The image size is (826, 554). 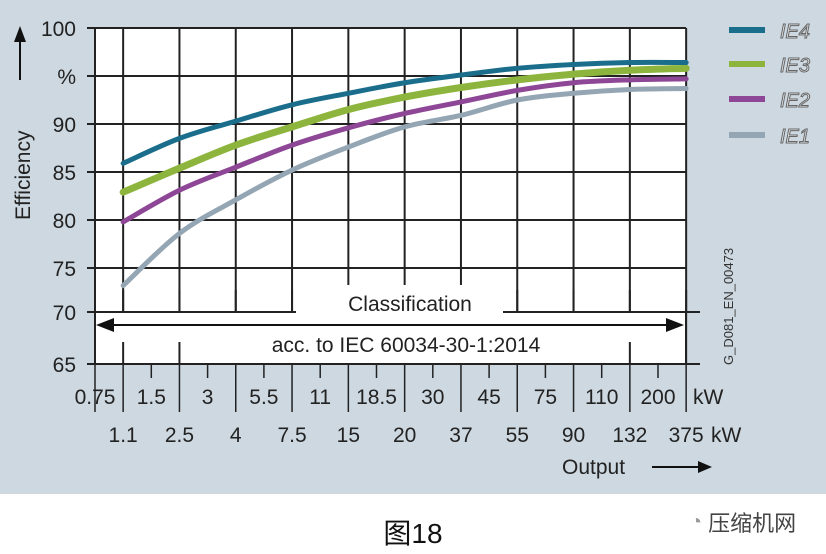 I want to click on x-tick-label-bottom: kW, so click(x=726, y=435).